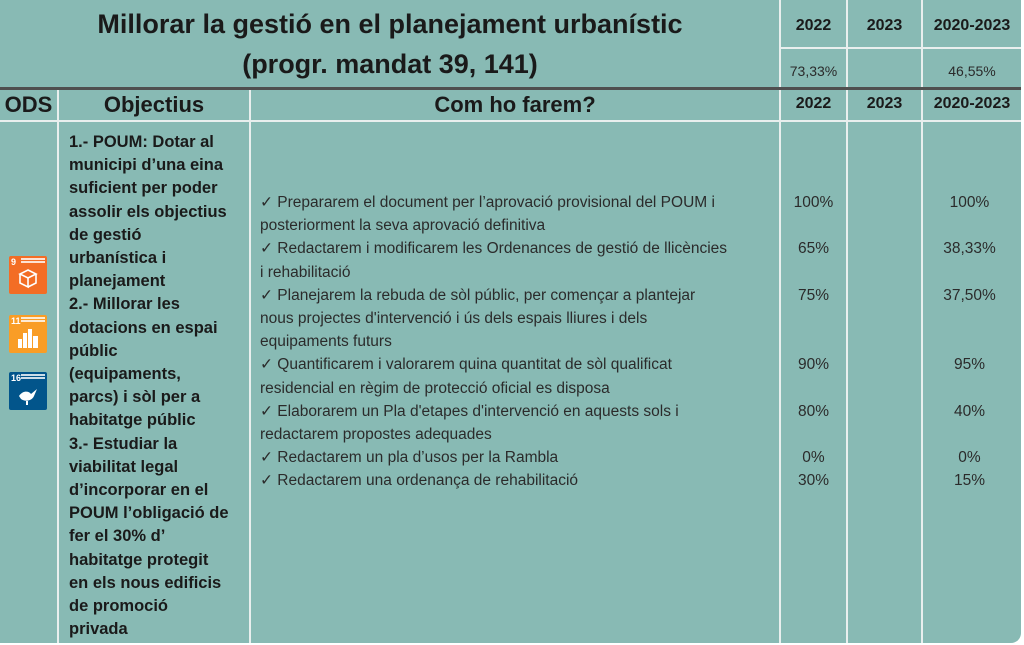  I want to click on column-header-2023: 2023, so click(884, 103).